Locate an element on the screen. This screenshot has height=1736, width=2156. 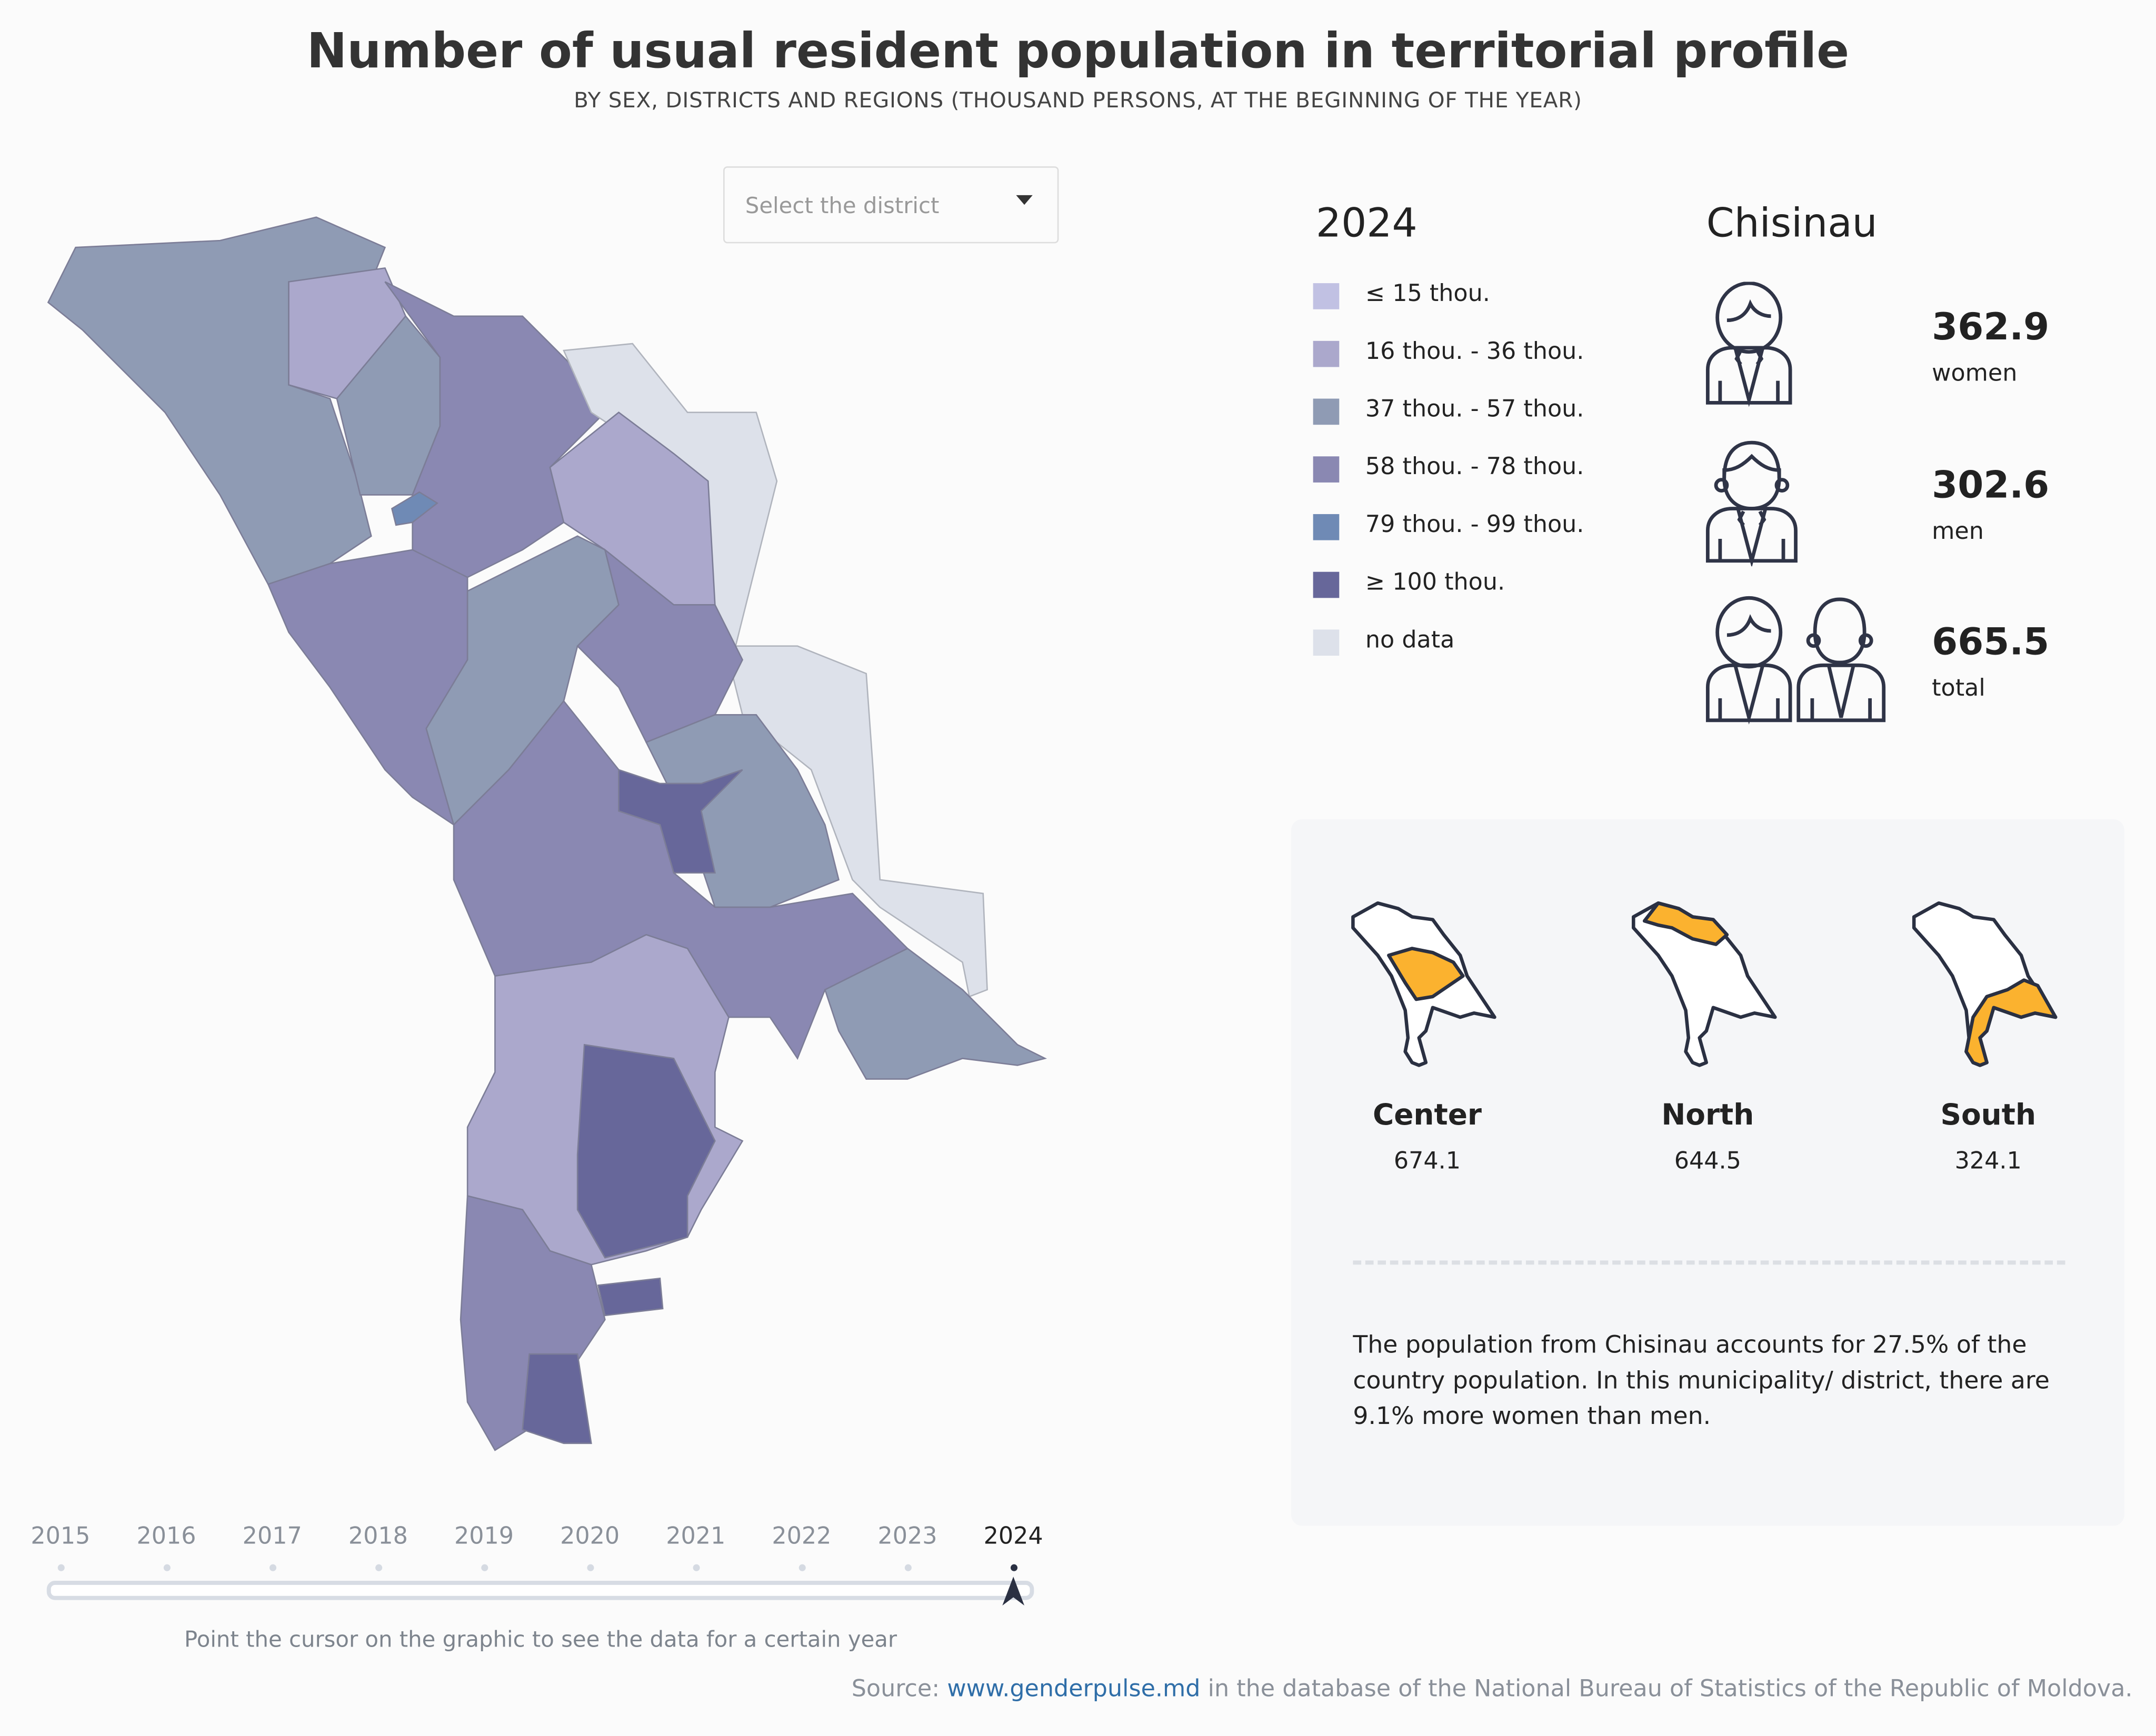
region-name: Center is located at coordinates (1427, 1114).